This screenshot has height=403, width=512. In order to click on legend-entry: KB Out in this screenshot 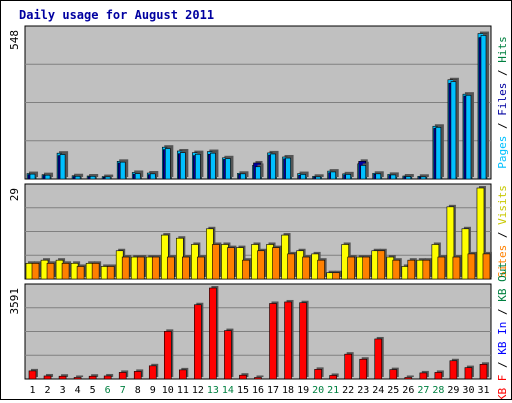, I will do `click(502, 282)`.